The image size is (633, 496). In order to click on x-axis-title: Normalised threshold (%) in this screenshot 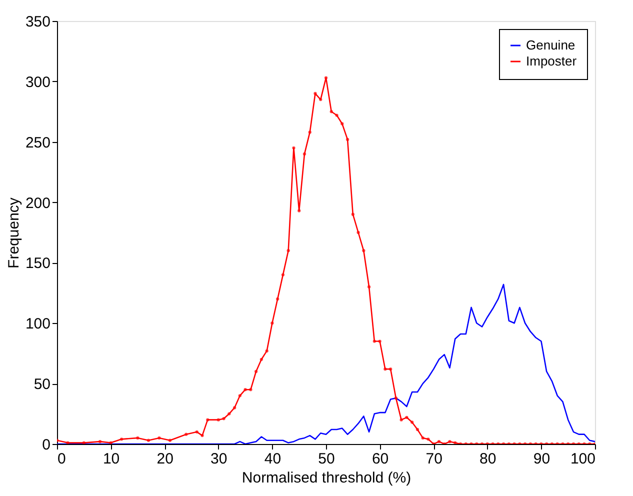, I will do `click(327, 478)`.